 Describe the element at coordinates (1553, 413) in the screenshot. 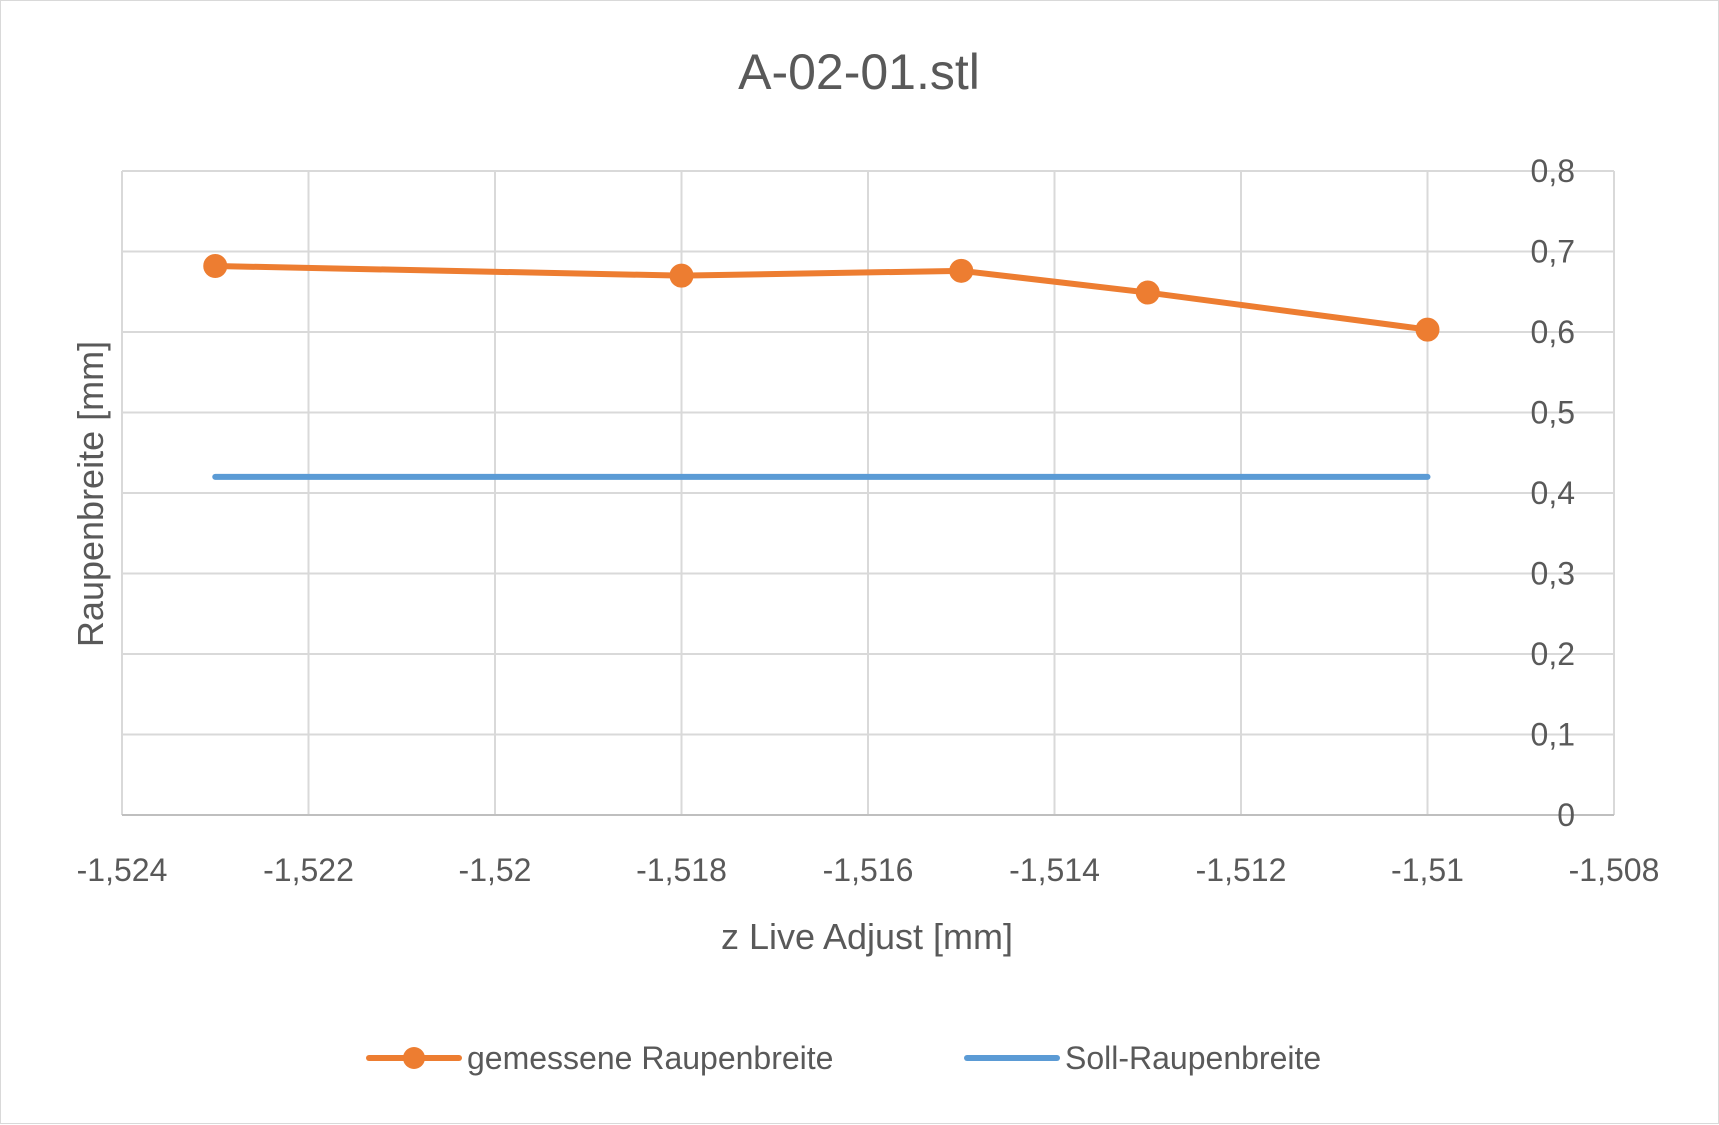

I see `y-tick-label: 0,5` at that location.